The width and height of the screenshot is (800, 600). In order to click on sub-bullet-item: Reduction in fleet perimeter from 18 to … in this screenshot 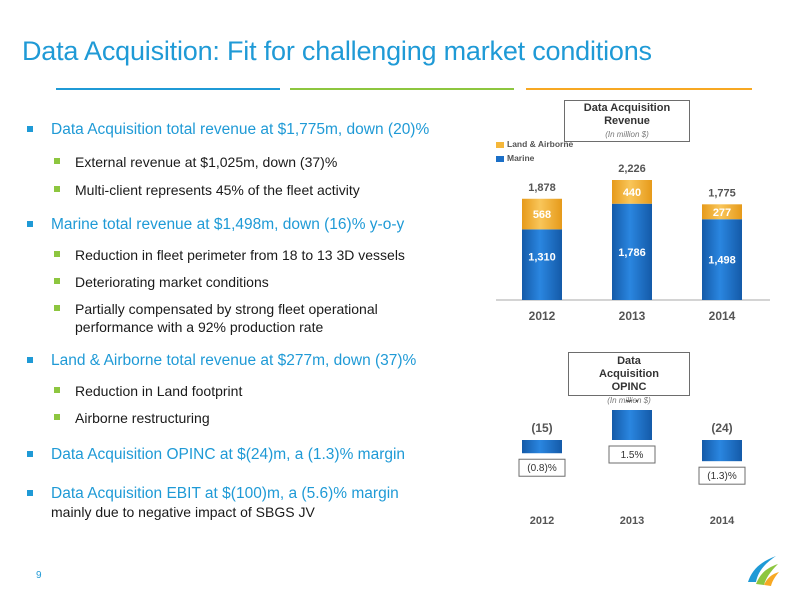, I will do `click(214, 255)`.